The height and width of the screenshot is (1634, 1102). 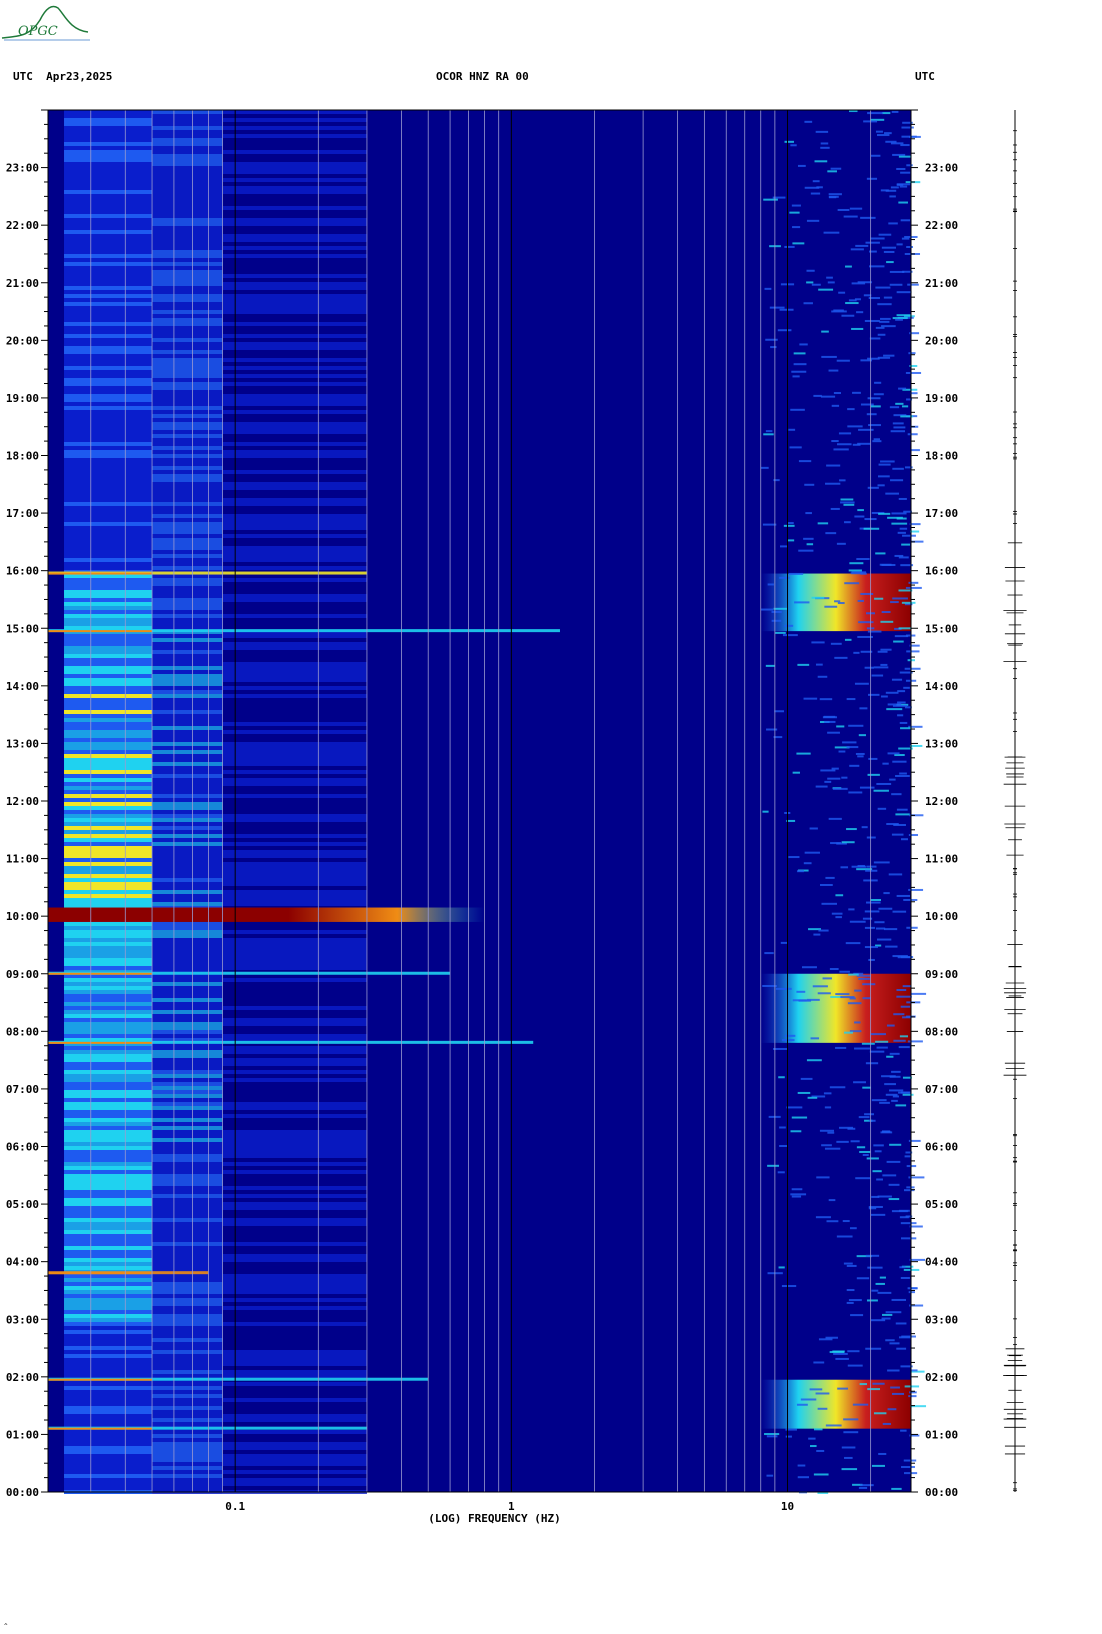 What do you see at coordinates (511, 1506) in the screenshot?
I see `x-tick-label: 1` at bounding box center [511, 1506].